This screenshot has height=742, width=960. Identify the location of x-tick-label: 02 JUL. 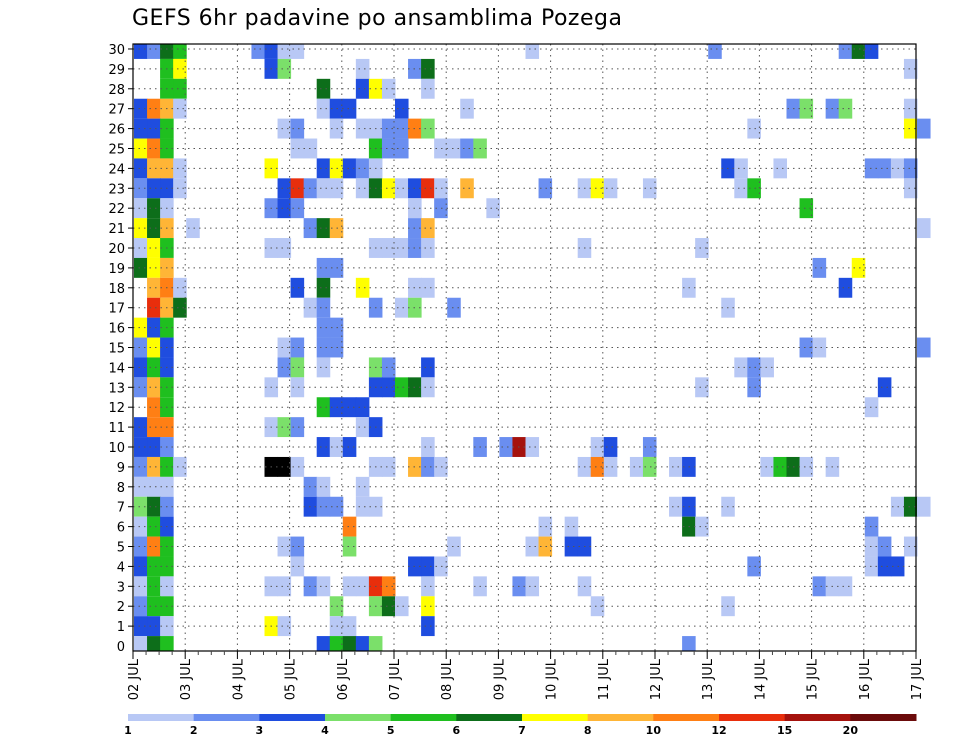
(134, 679).